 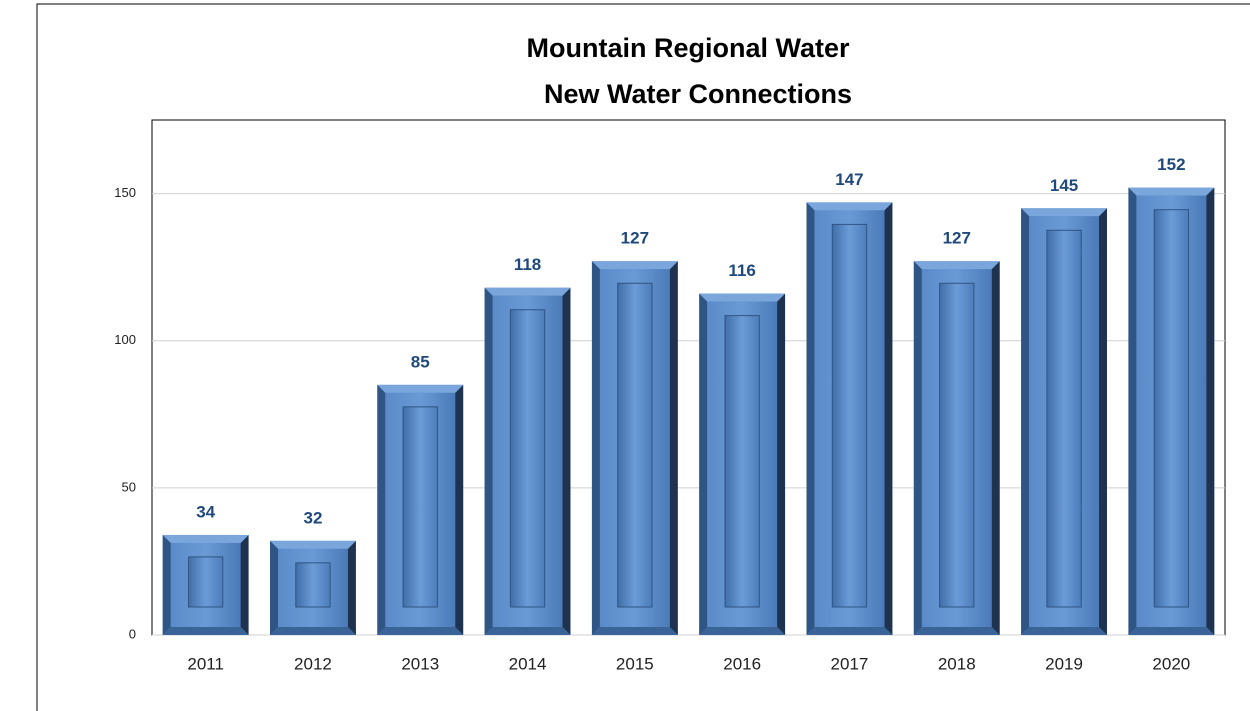 I want to click on data-label: 152, so click(x=1171, y=164).